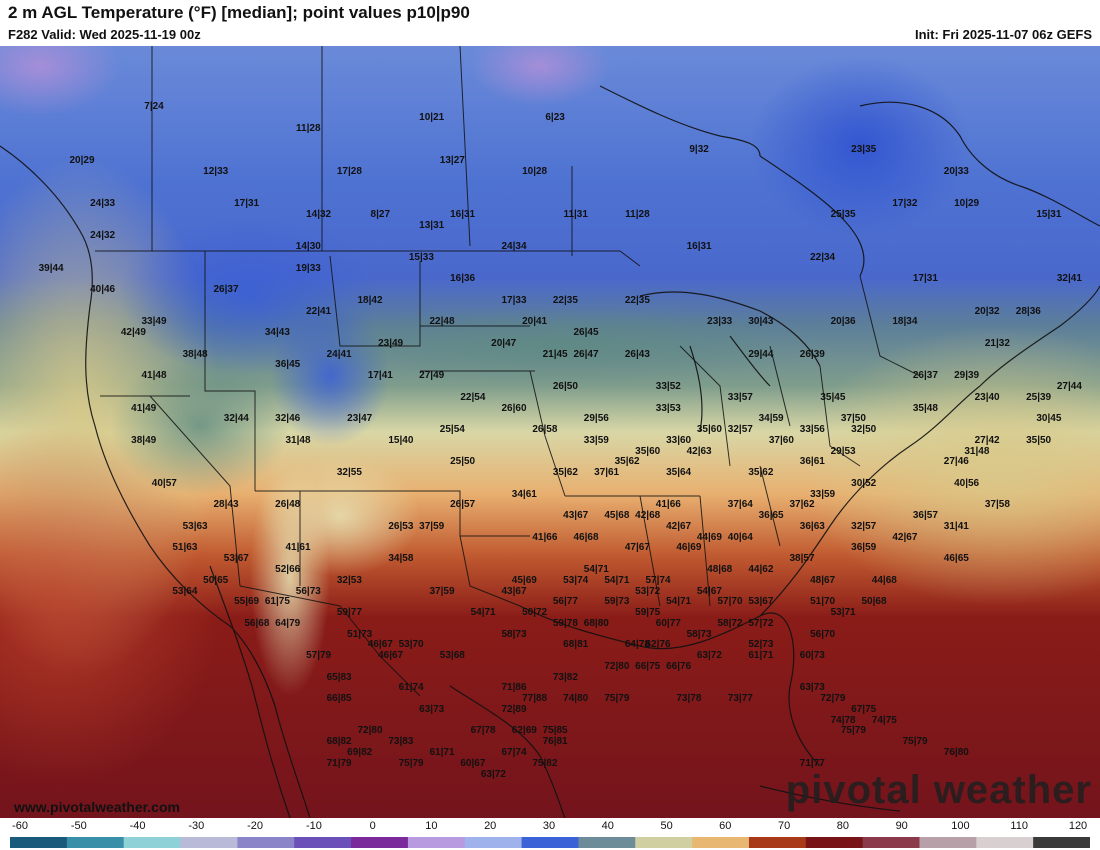 The width and height of the screenshot is (1100, 850). I want to click on point-value: 17|32, so click(905, 203).